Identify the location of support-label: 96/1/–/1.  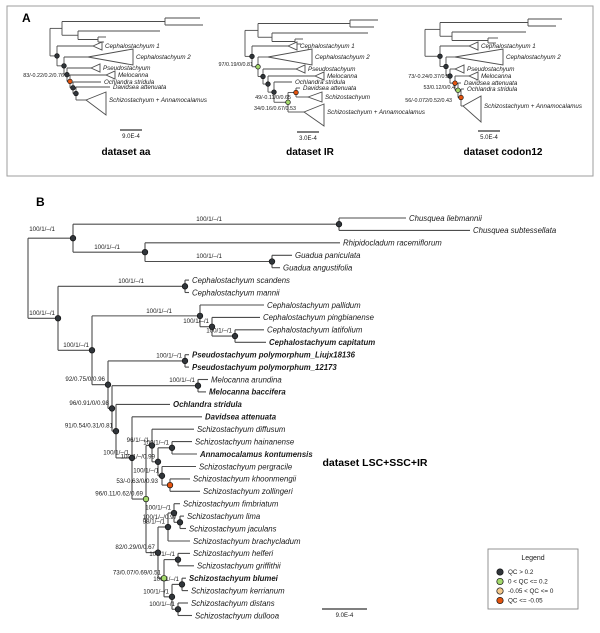
(138, 440).